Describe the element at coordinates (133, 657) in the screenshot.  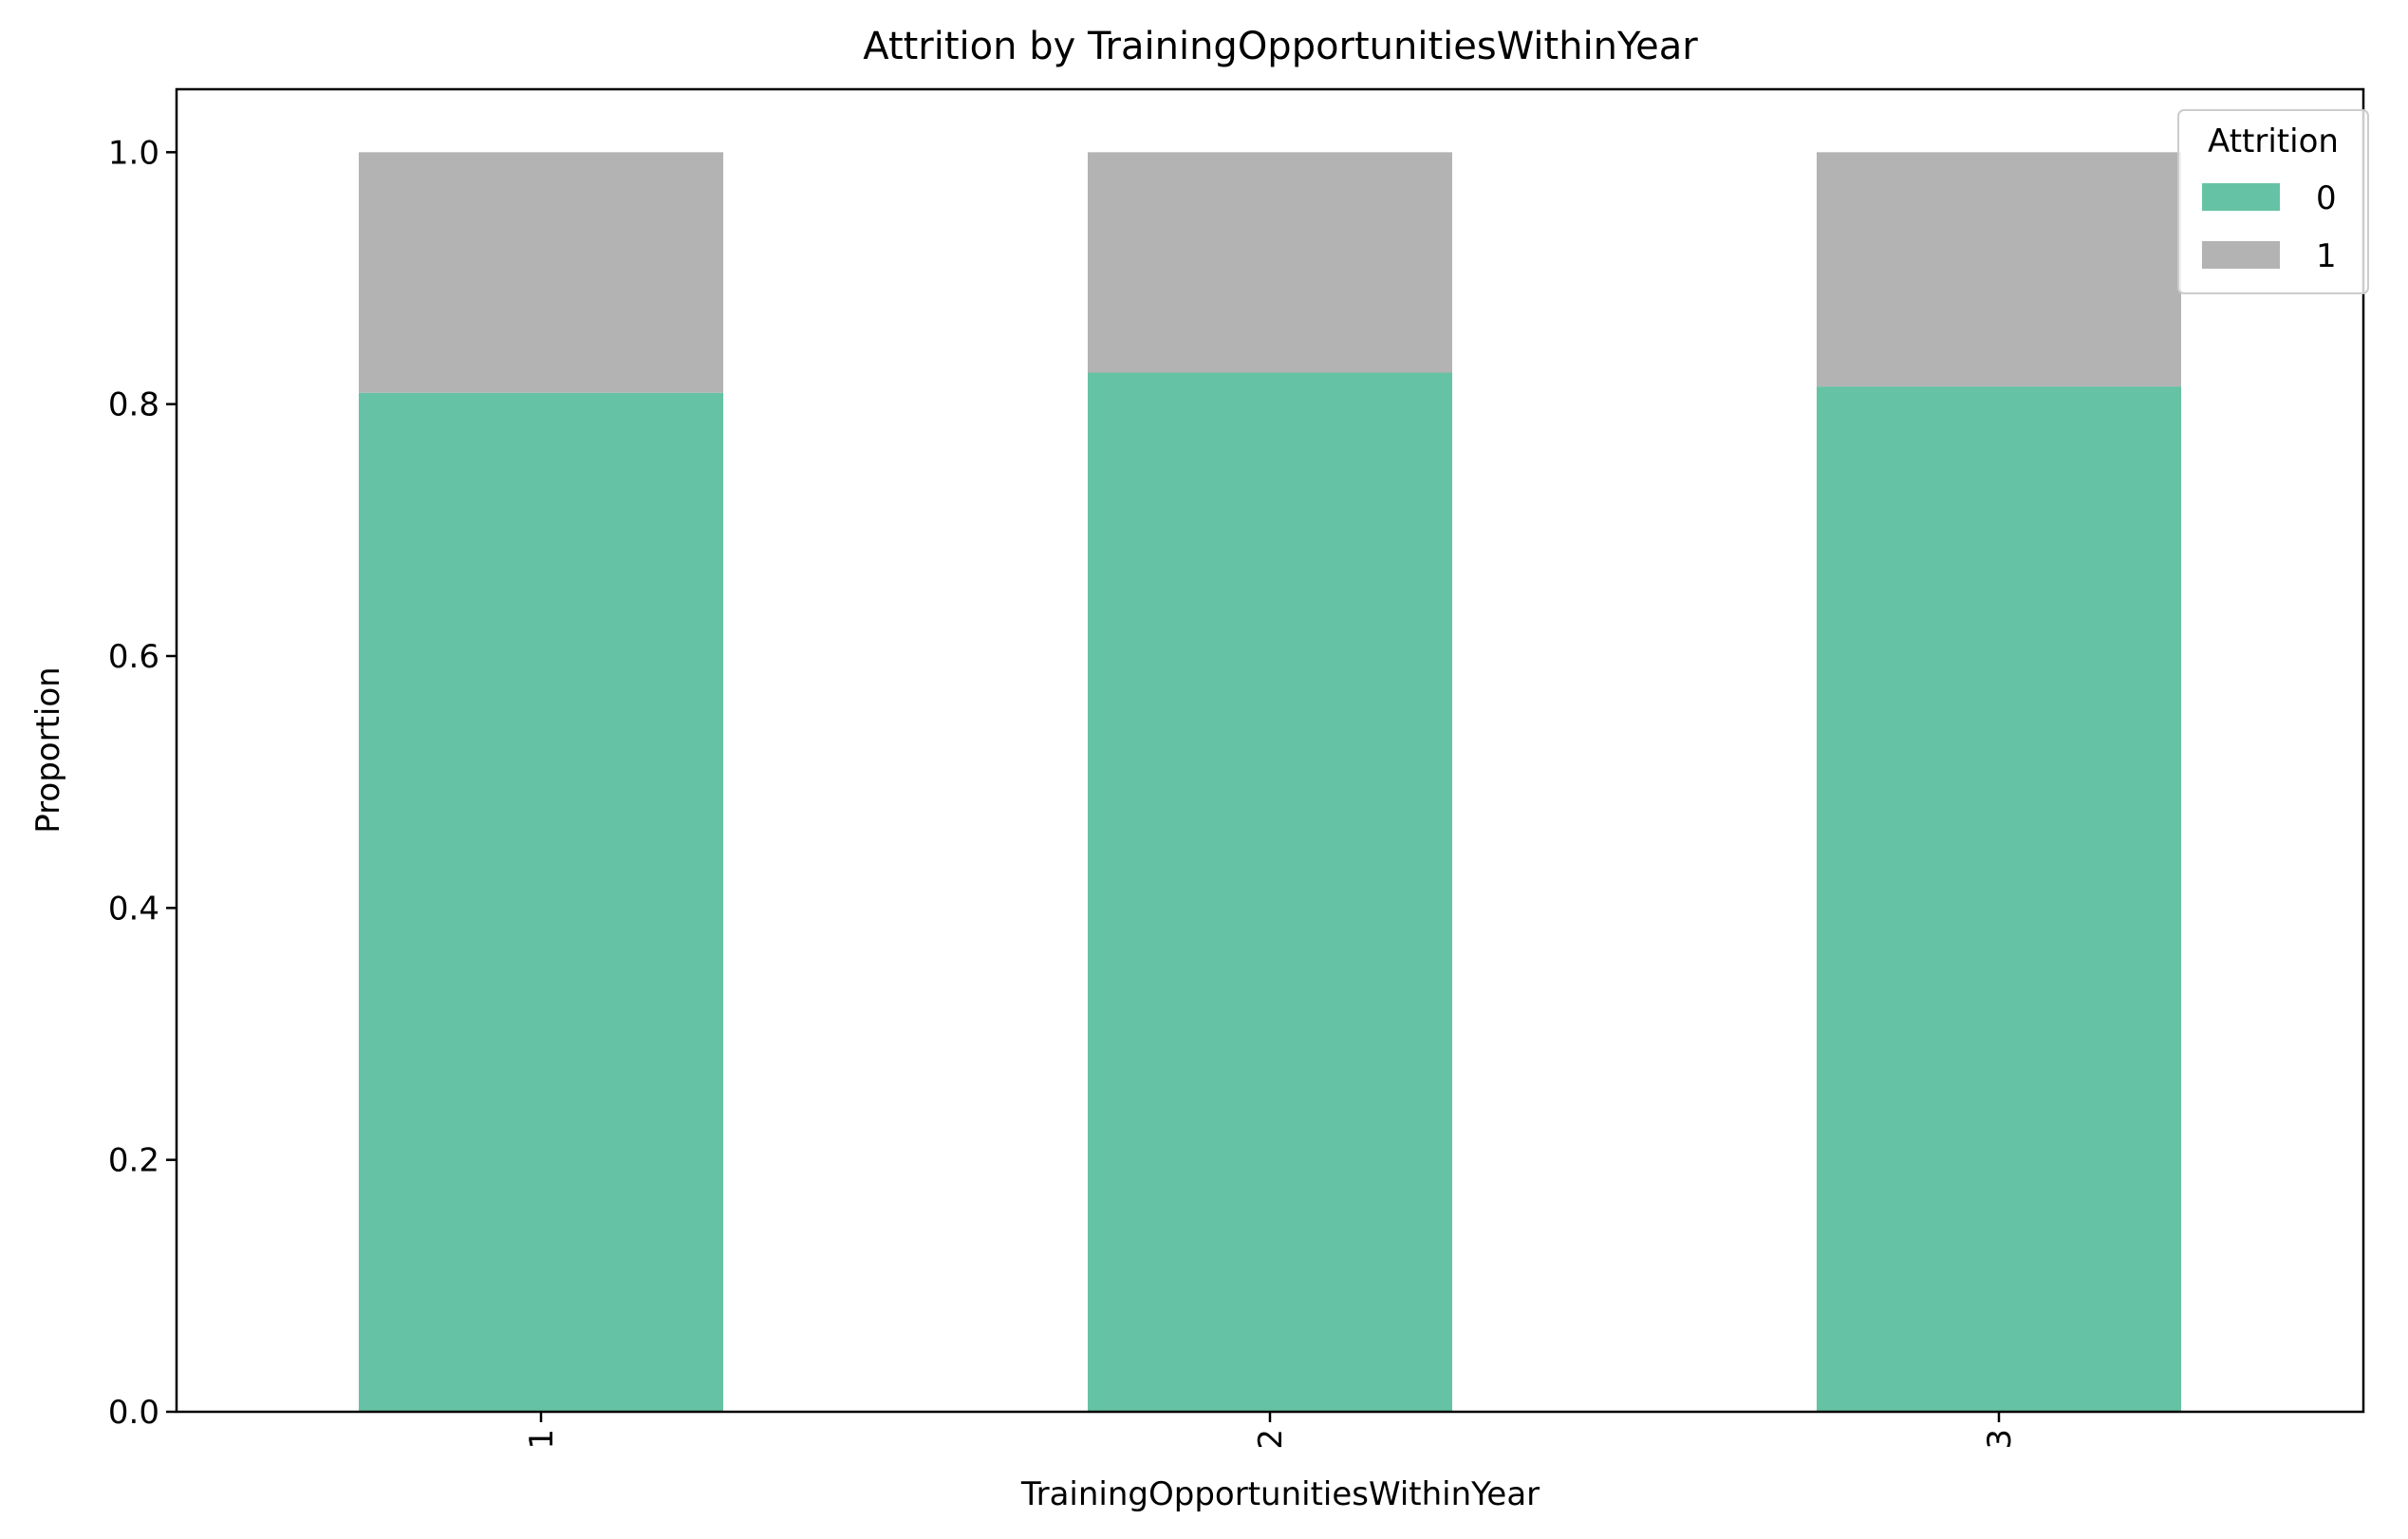
I see `y-tick-label: 0.6` at that location.